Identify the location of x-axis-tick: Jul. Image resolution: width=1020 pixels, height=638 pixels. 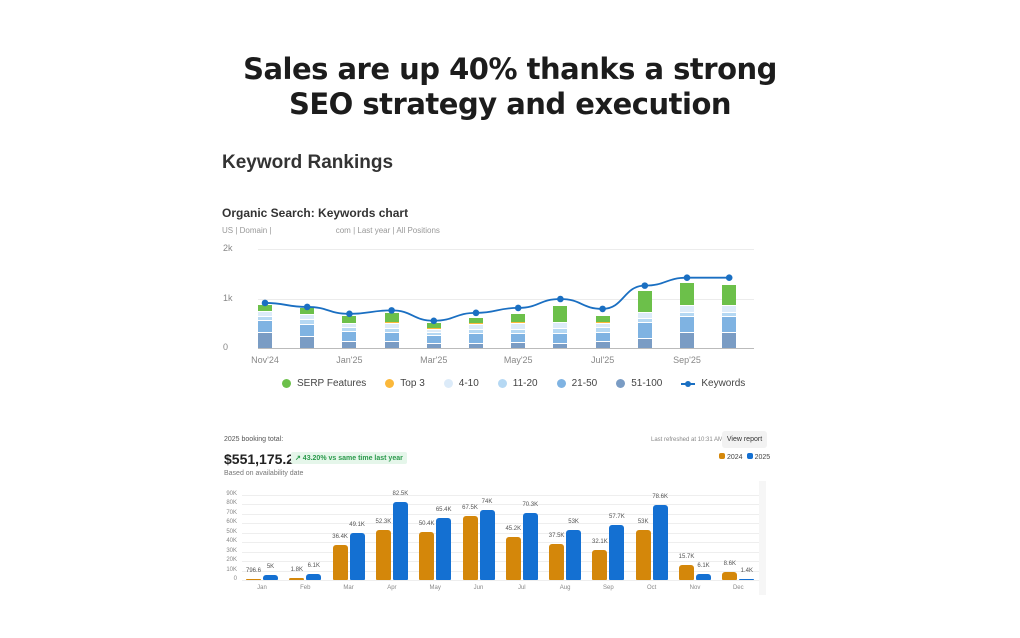
(521, 588).